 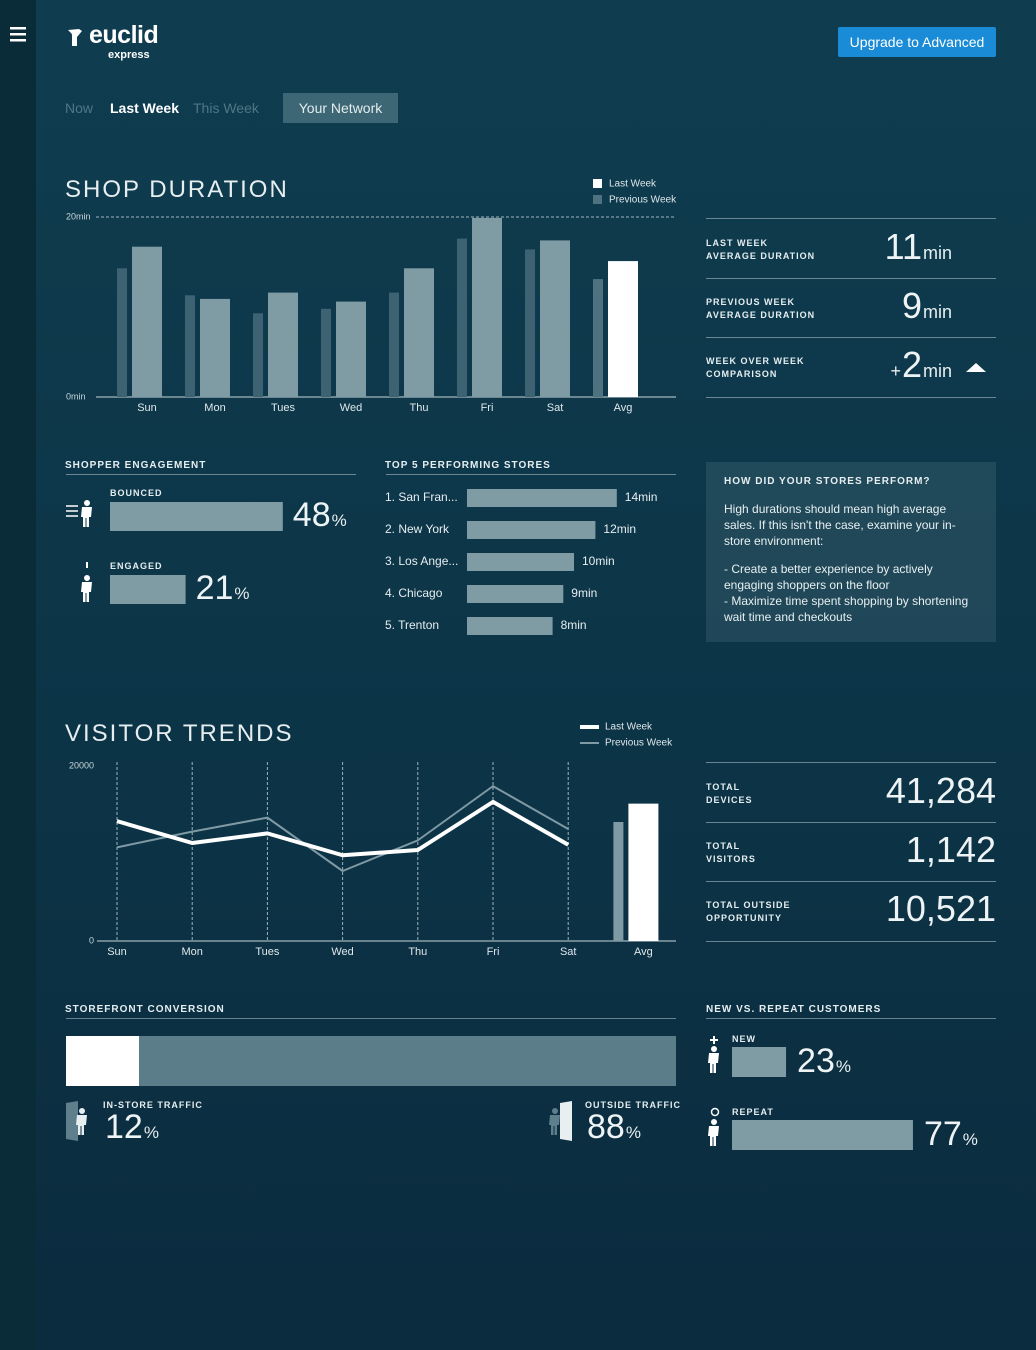 I want to click on store-value: 9min, so click(x=584, y=593).